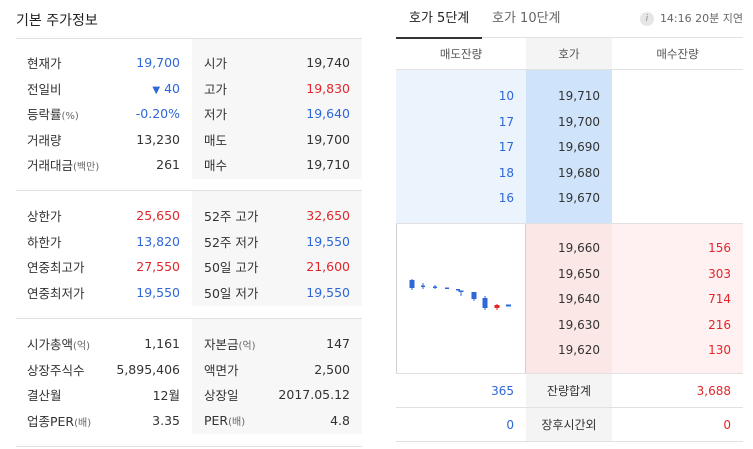 The image size is (753, 449). What do you see at coordinates (158, 267) in the screenshot?
I see `info-value-text: 27,550` at bounding box center [158, 267].